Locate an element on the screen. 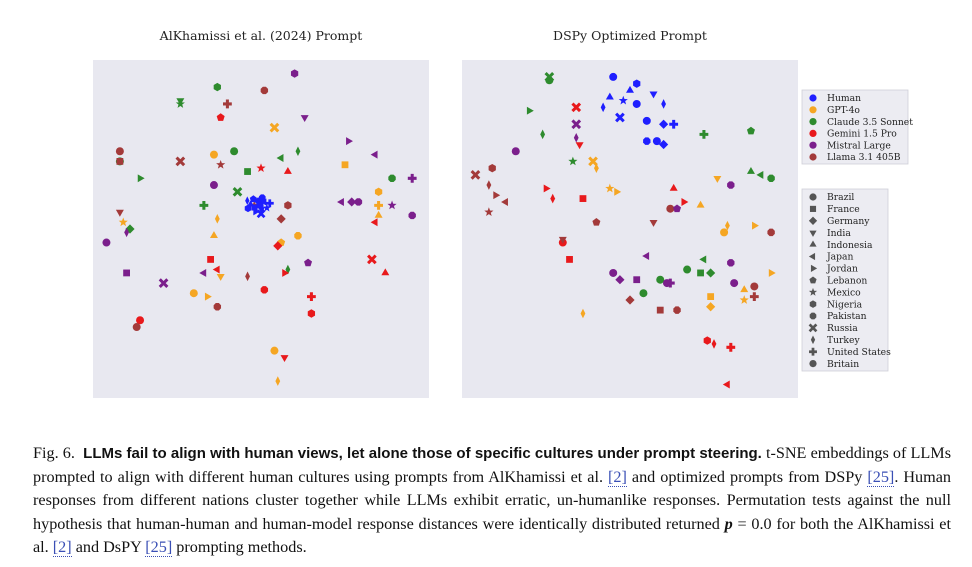 The image size is (972, 567). legend-marker-human is located at coordinates (813, 98).